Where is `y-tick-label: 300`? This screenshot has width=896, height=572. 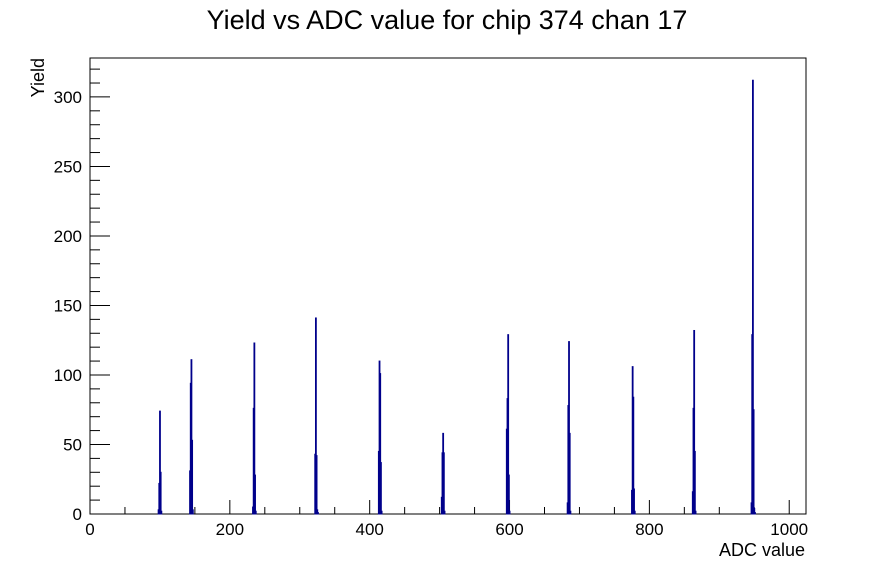
y-tick-label: 300 is located at coordinates (68, 97).